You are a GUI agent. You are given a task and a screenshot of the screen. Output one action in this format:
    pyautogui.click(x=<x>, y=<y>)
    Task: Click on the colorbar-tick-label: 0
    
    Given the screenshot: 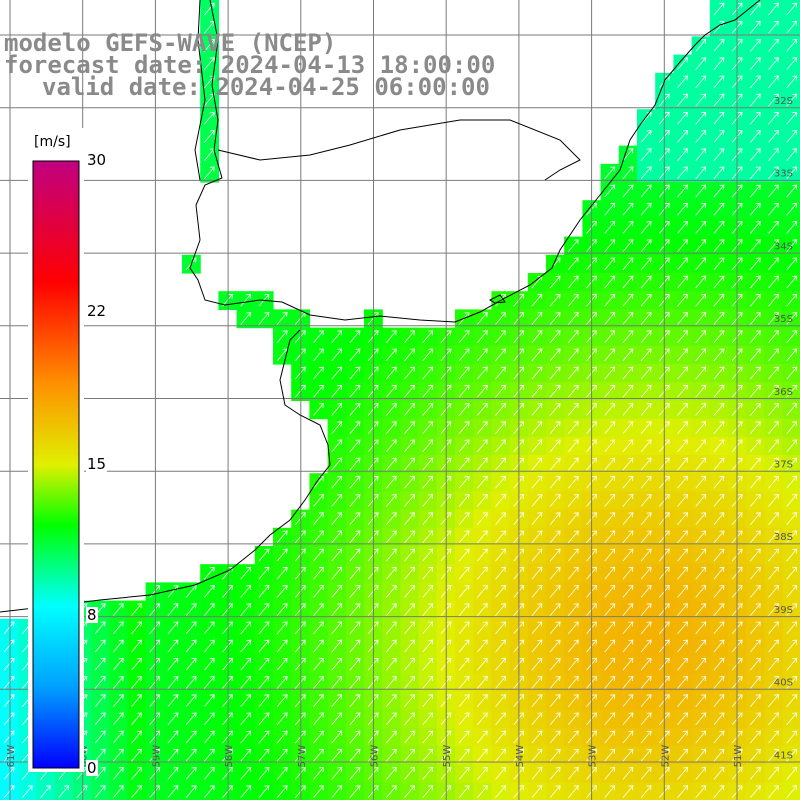 What is the action you would take?
    pyautogui.click(x=92, y=768)
    